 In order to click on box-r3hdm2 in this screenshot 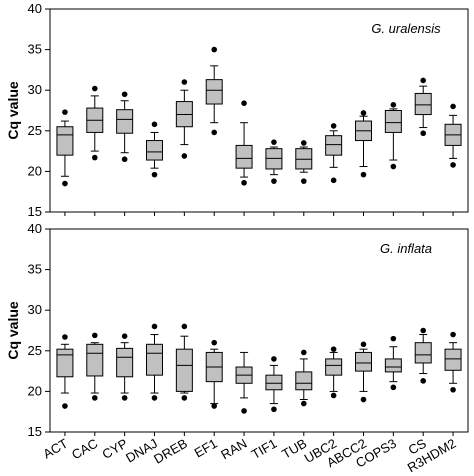, I will do `click(453, 135)`.